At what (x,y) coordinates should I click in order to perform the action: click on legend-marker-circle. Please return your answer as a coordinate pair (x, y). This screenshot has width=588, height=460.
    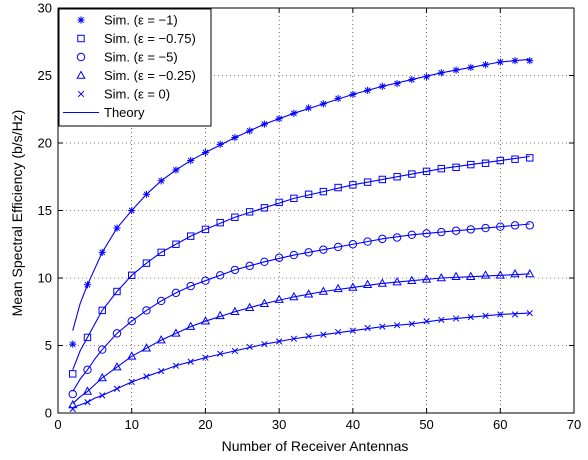
    Looking at the image, I should click on (81, 57).